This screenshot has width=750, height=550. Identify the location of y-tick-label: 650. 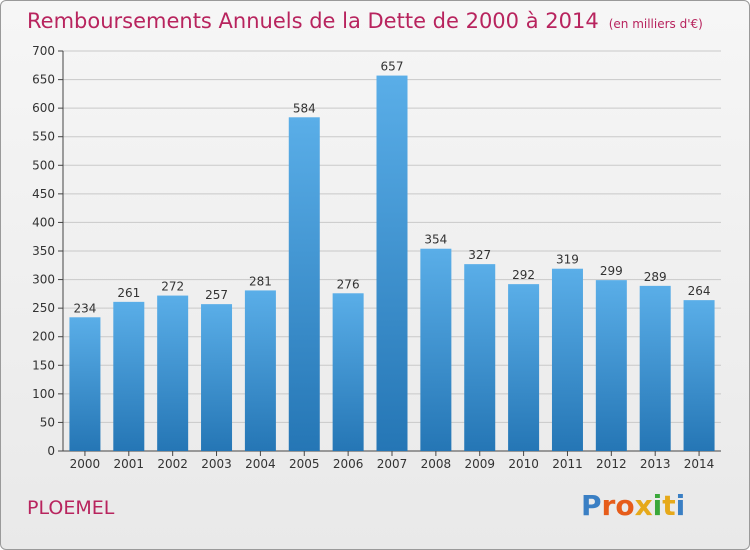
(43, 80).